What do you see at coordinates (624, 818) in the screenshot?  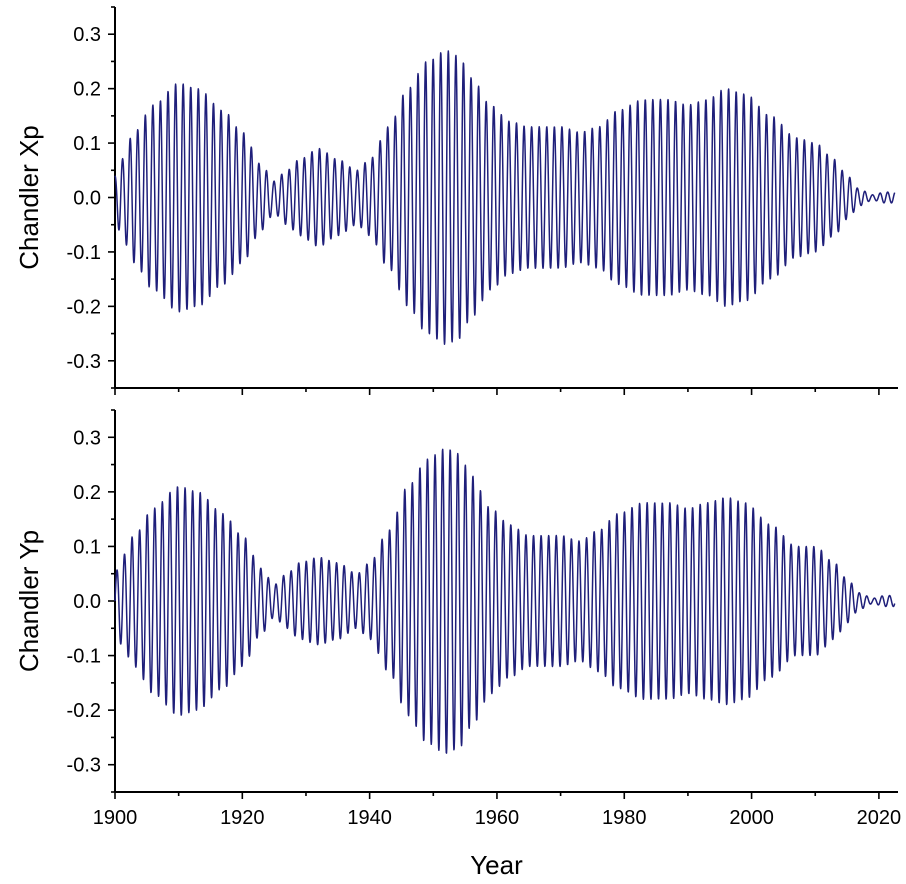 I see `x-tick-label: 1980` at bounding box center [624, 818].